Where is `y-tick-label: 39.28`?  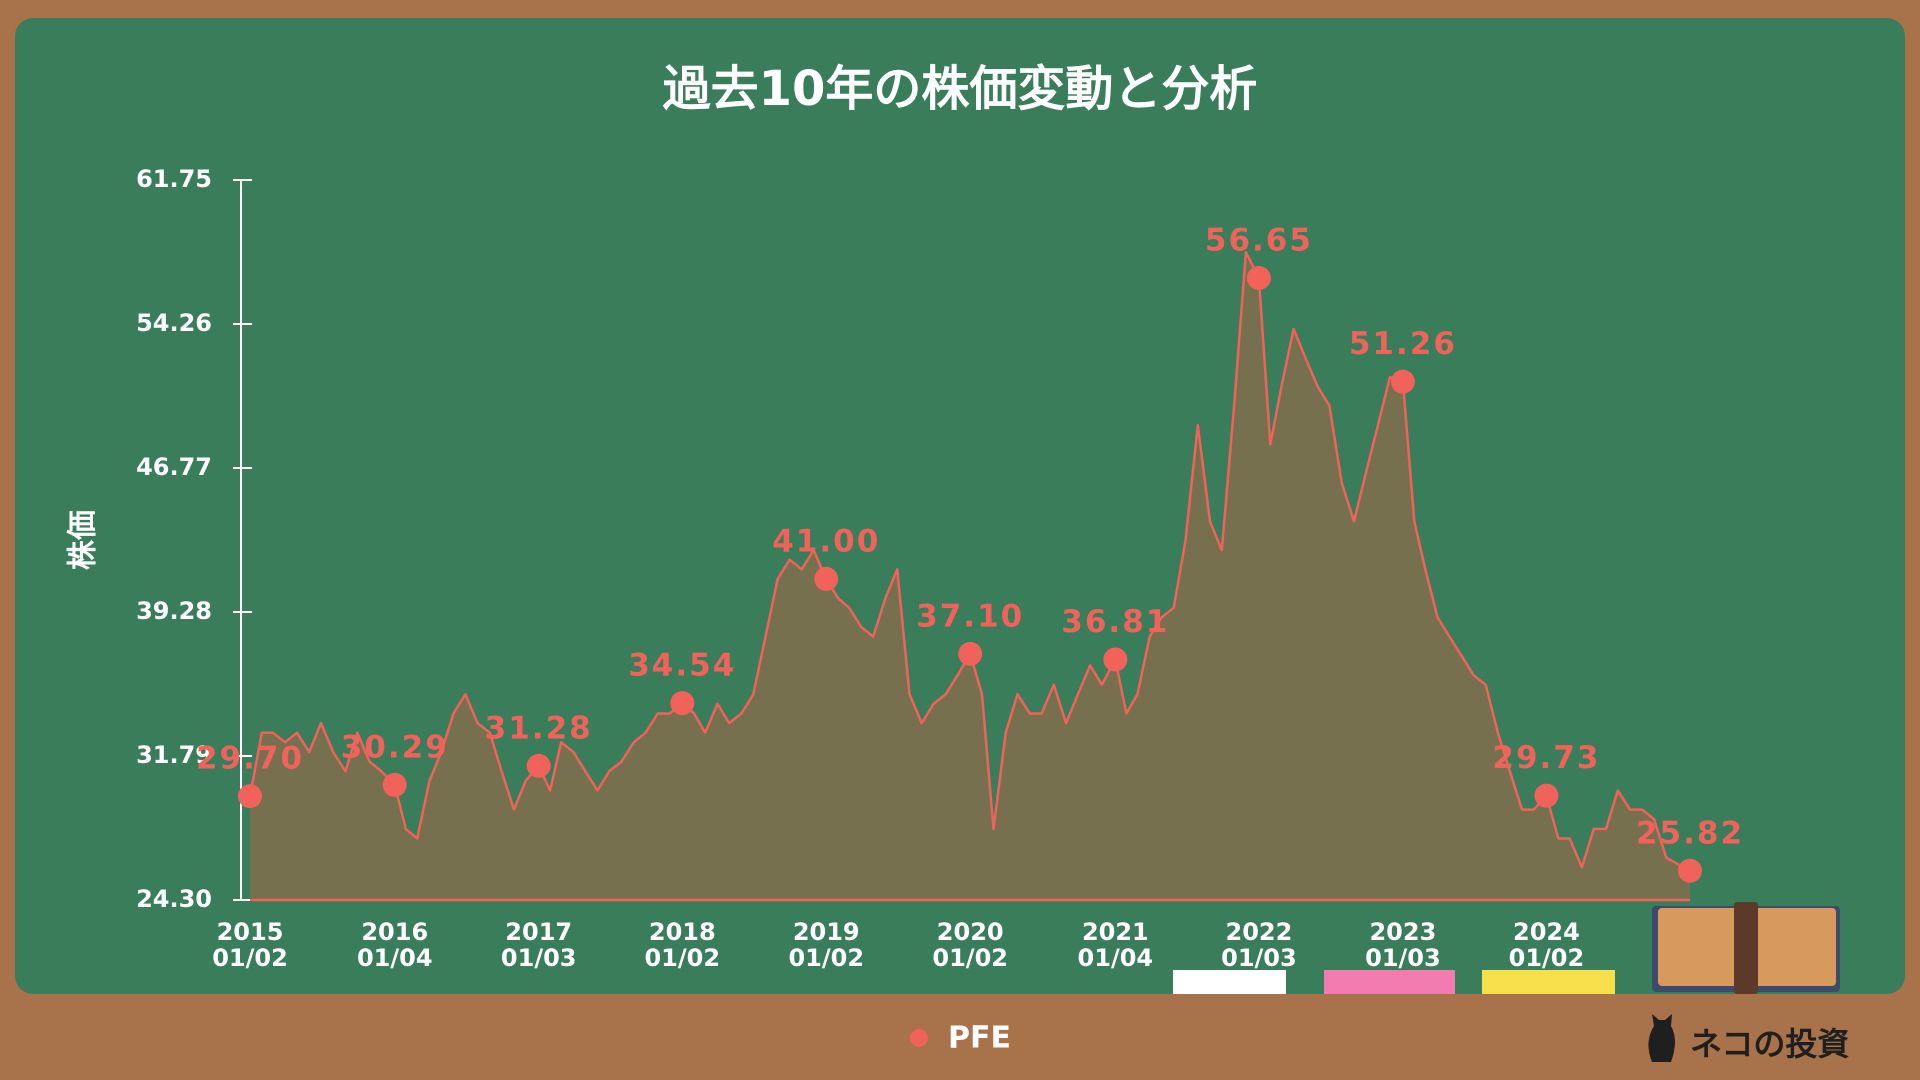
y-tick-label: 39.28 is located at coordinates (174, 611).